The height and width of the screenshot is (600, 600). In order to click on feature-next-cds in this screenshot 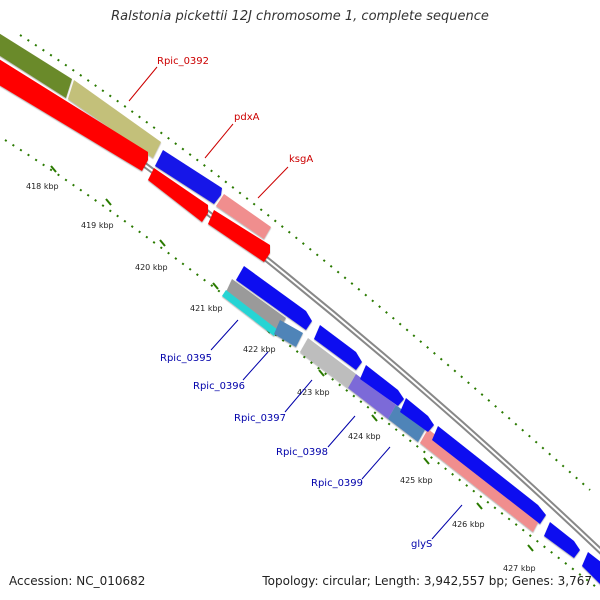, I will do `click(591, 571)`.